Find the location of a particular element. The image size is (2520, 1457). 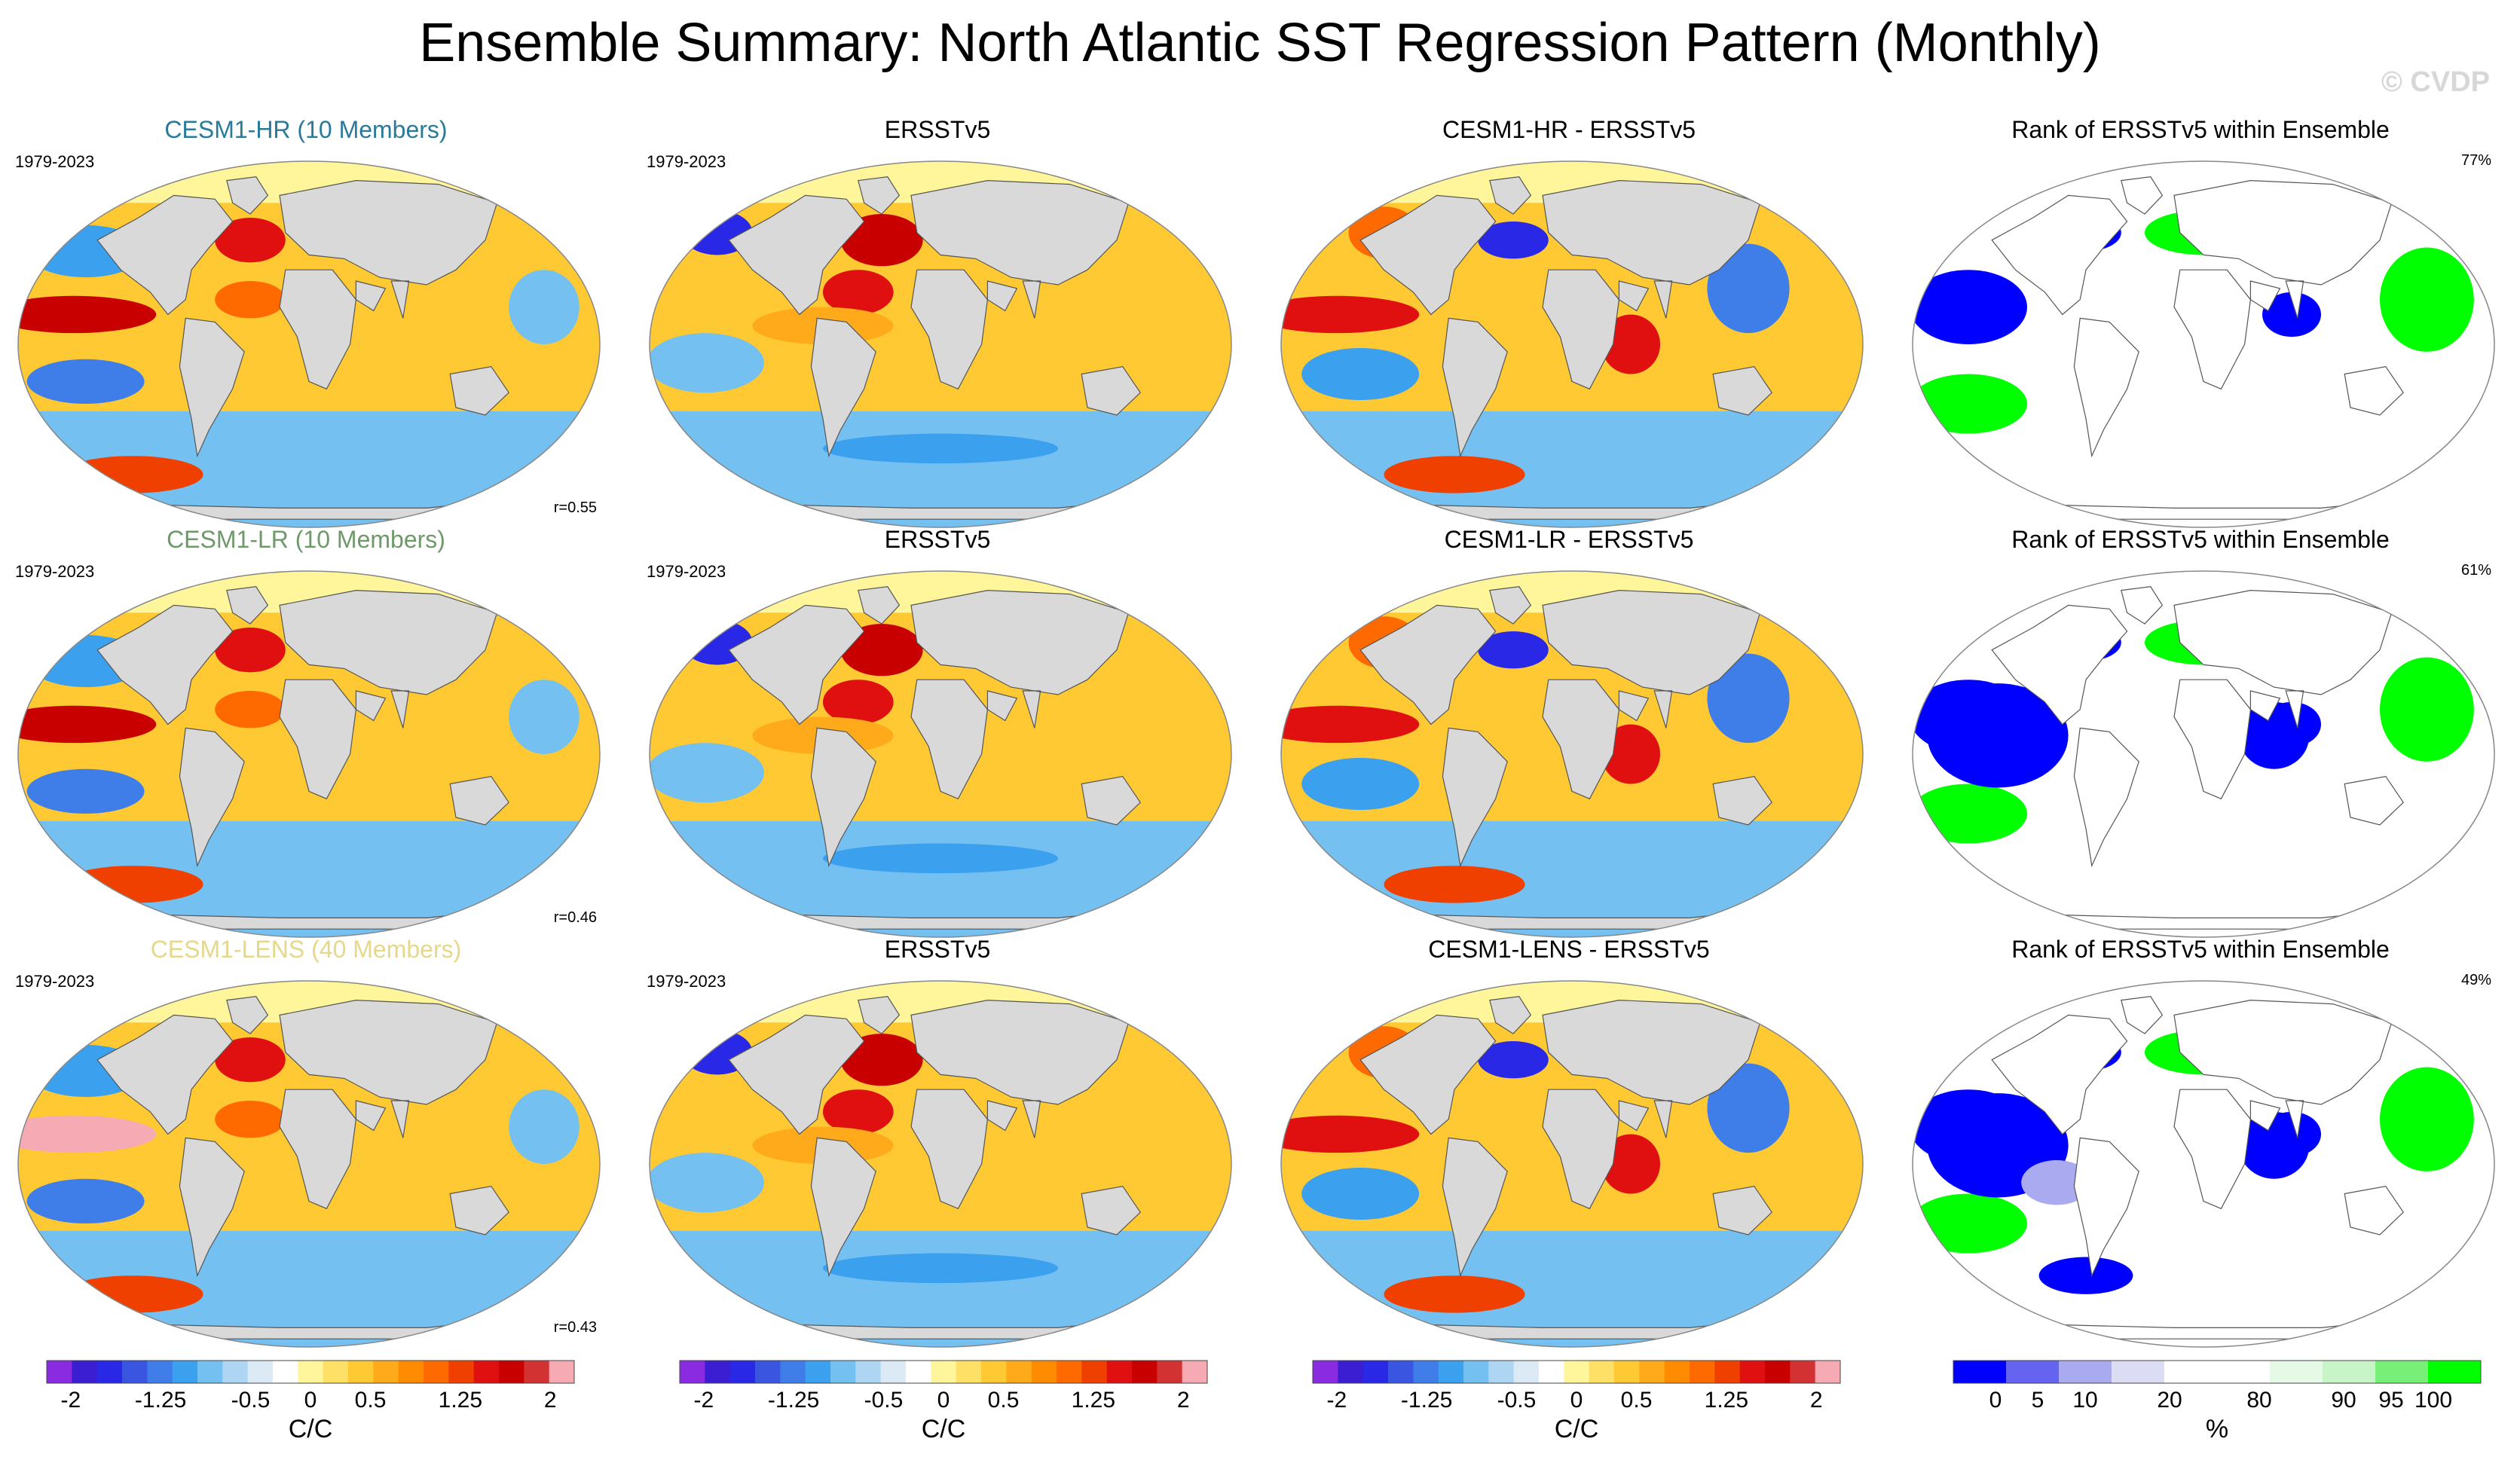

panel-rank-row3: Rank of ERSSTv5 within Ensemble 49% is located at coordinates (2200, 1140).